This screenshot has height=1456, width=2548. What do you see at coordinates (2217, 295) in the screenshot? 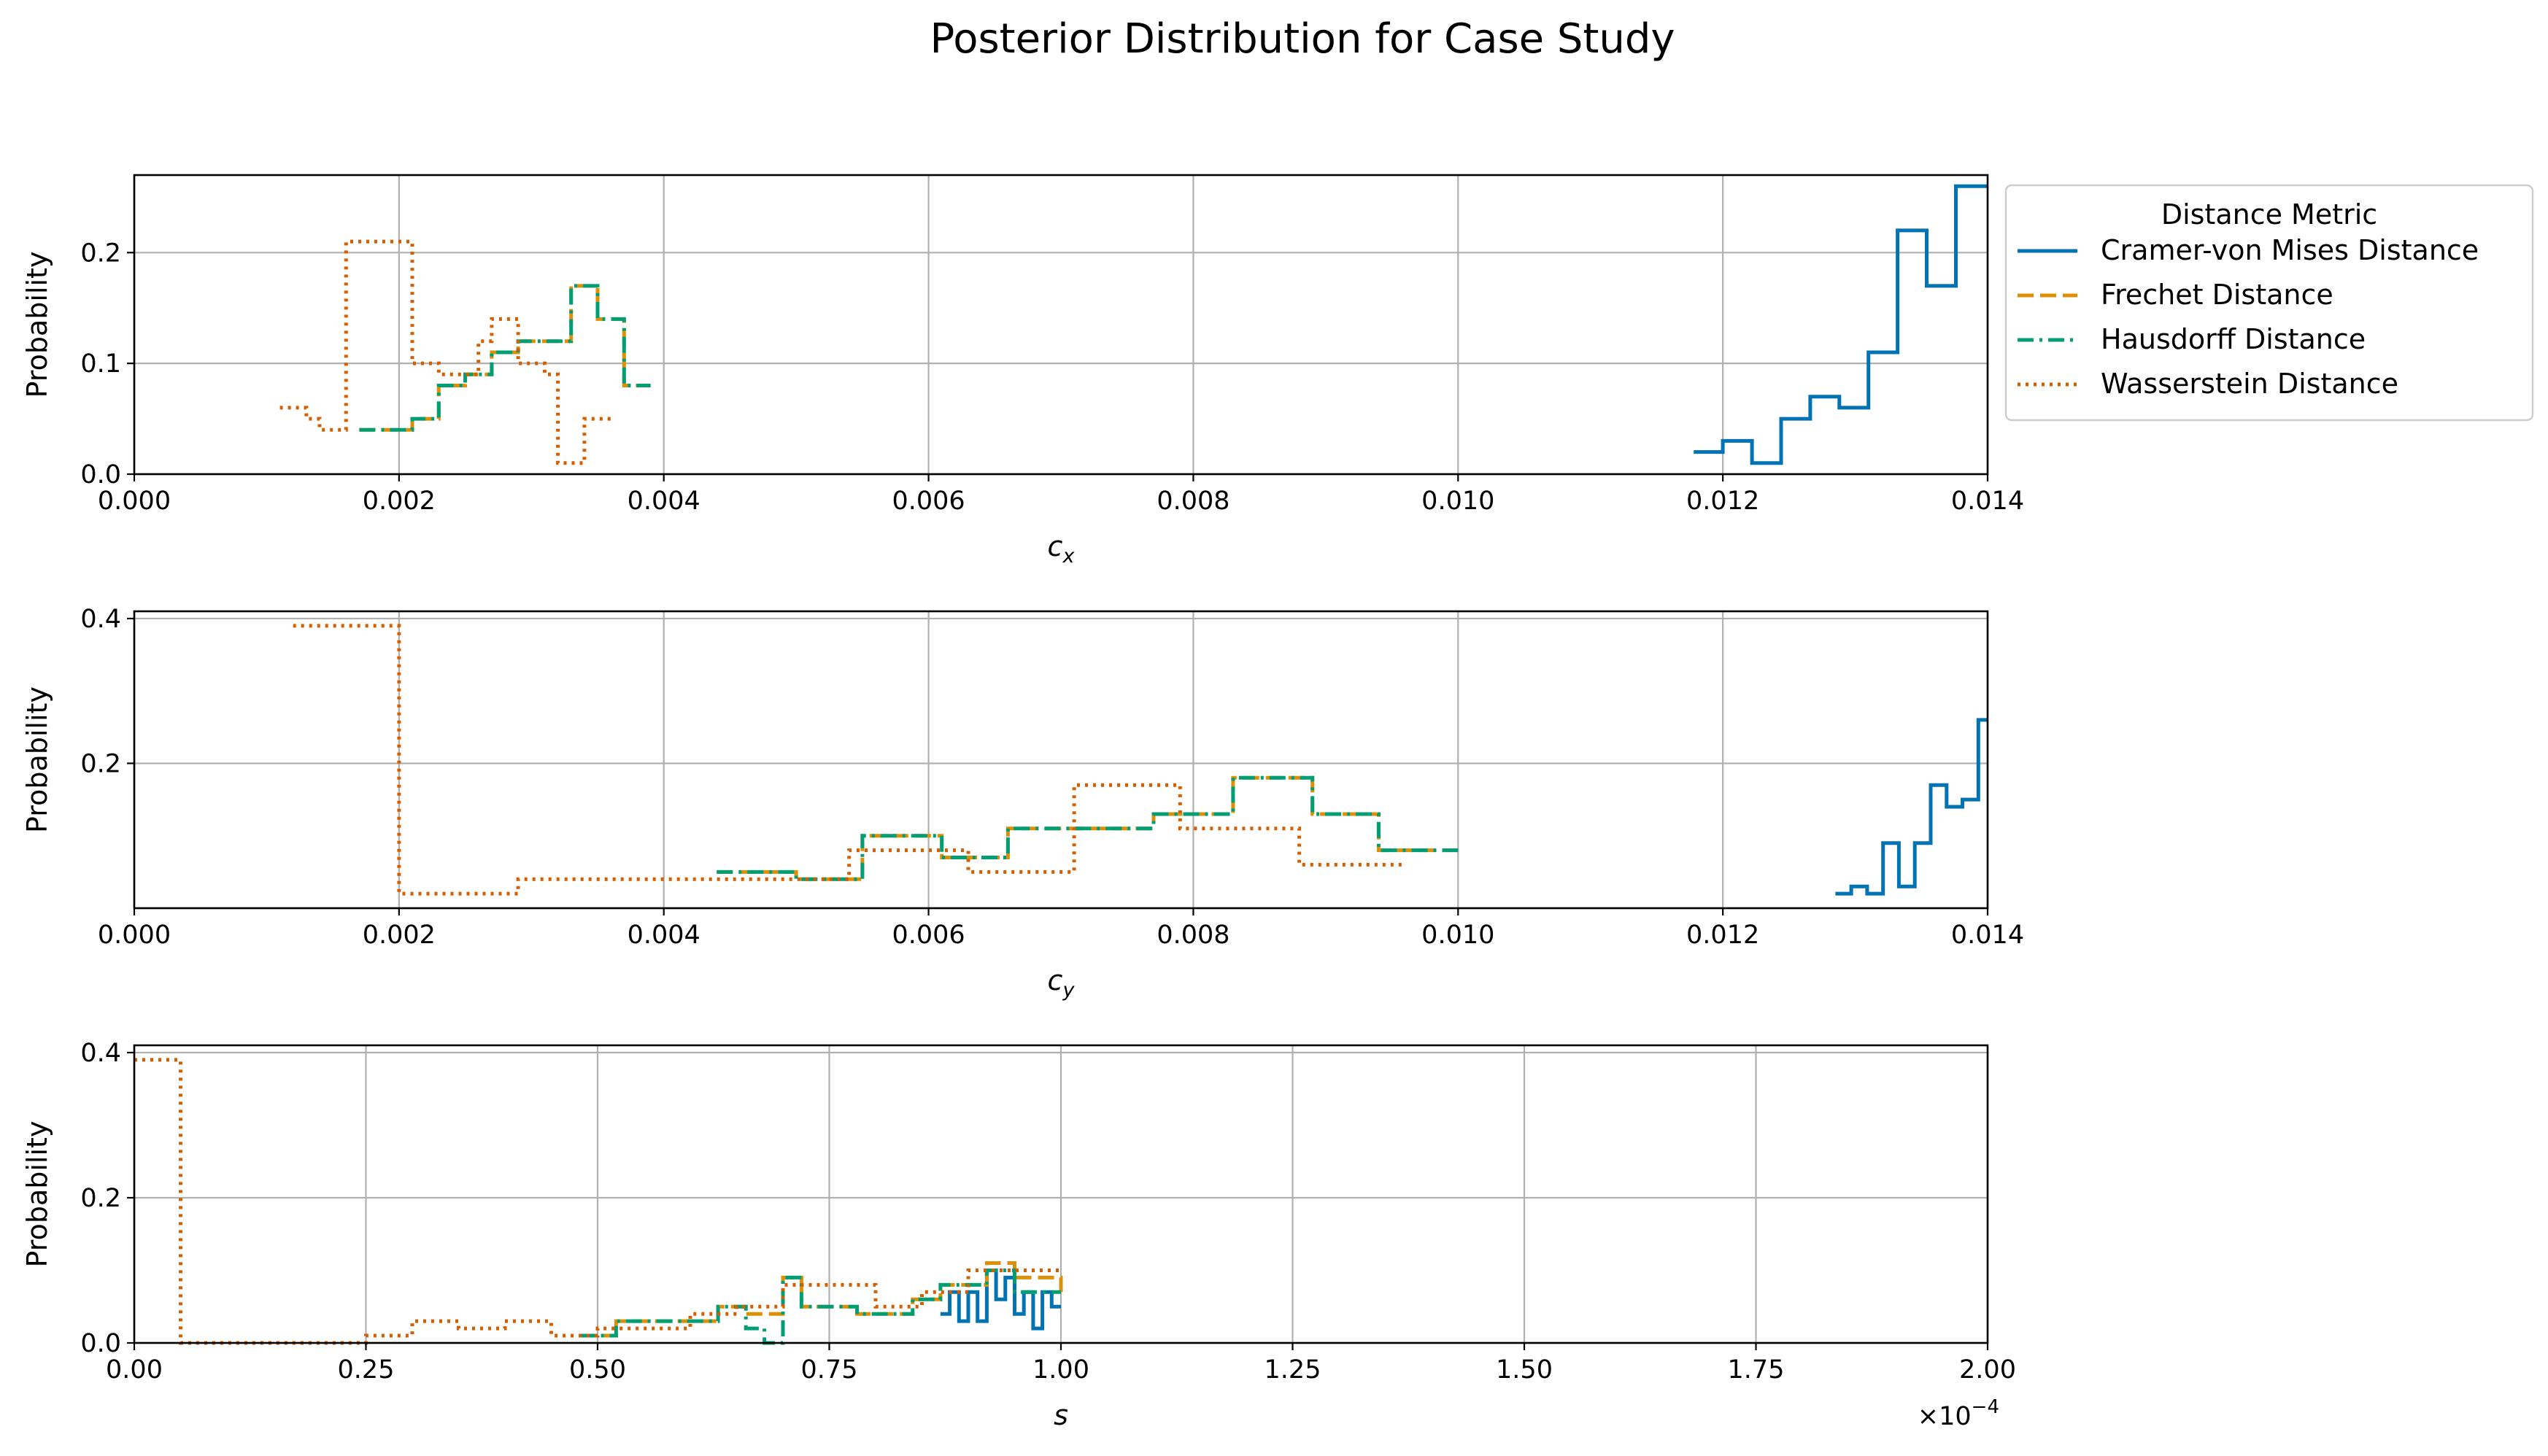
I see `legend-entry-frechet-distance: Frechet Distance` at bounding box center [2217, 295].